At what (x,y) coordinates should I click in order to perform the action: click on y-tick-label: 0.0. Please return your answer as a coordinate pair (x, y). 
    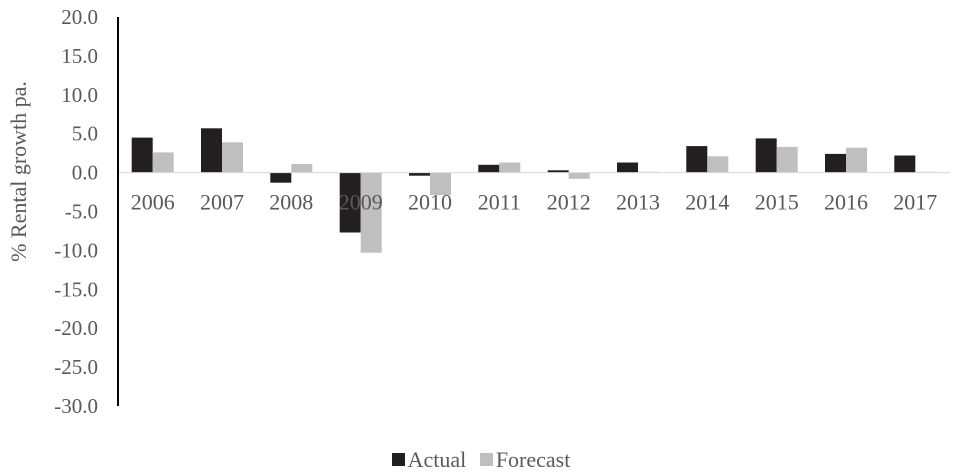
    Looking at the image, I should click on (85, 173).